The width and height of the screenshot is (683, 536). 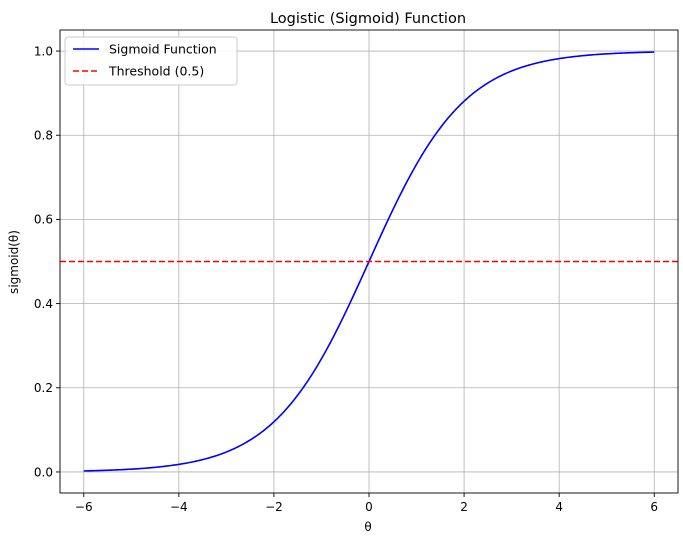 What do you see at coordinates (274, 507) in the screenshot?
I see `x-tick-label: −2` at bounding box center [274, 507].